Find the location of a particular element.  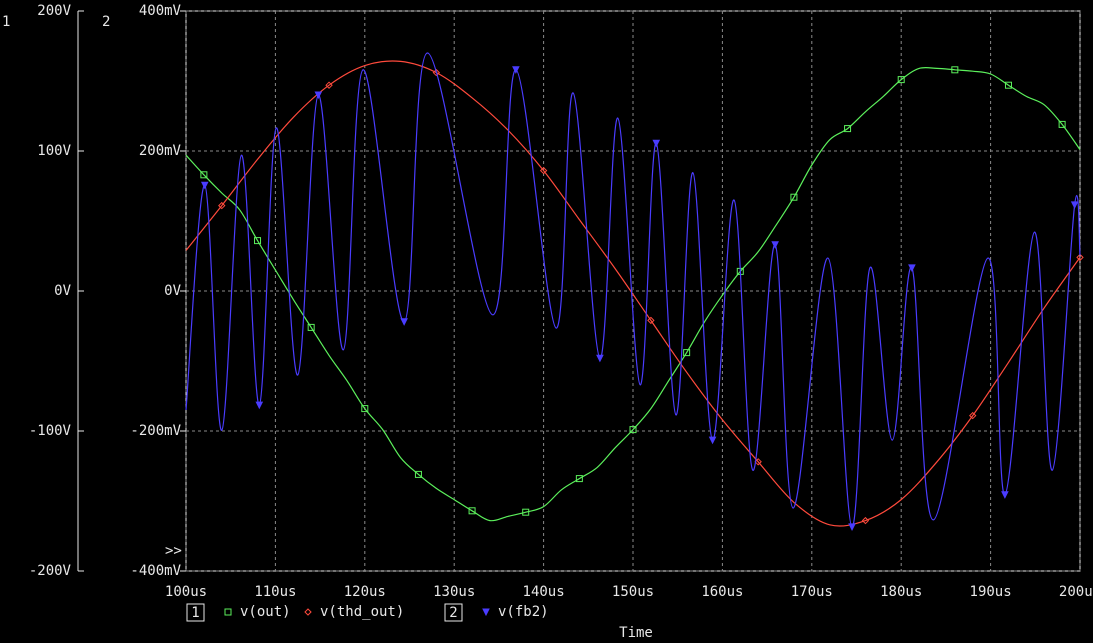

x-tick-label: 110us is located at coordinates (275, 592).